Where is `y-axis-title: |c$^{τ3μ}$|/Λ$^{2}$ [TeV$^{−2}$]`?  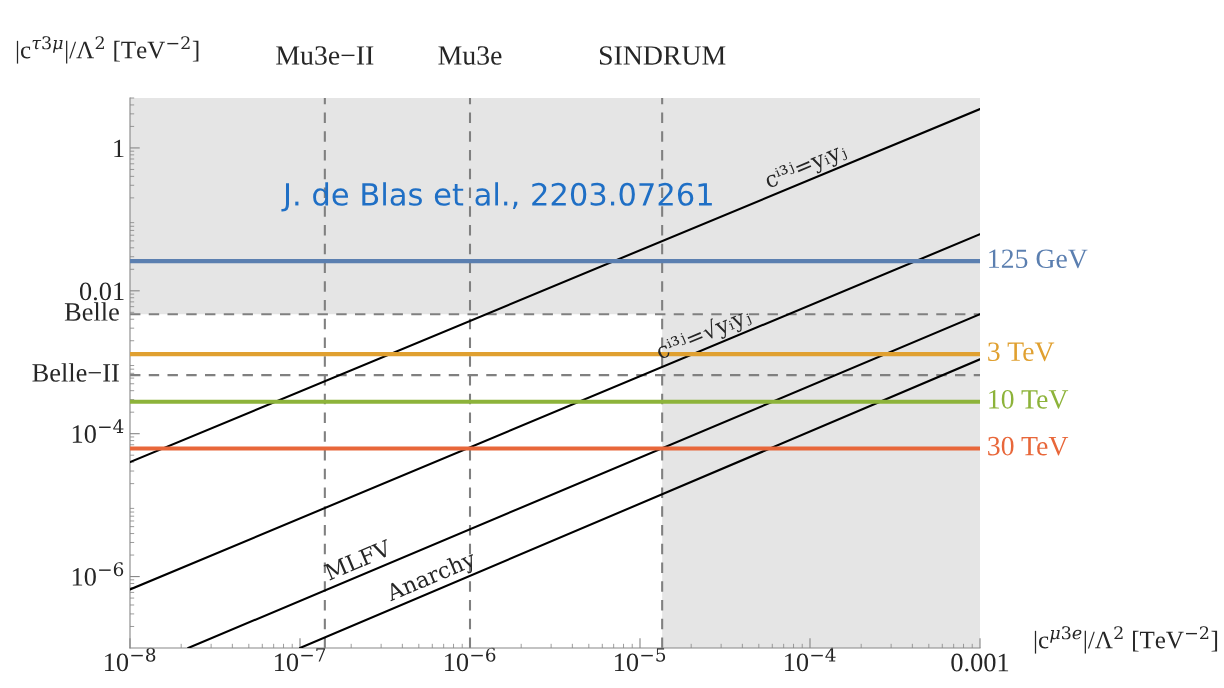
y-axis-title: |c$^{τ3μ}$|/Λ$^{2}$ [TeV$^{−2}$] is located at coordinates (107, 50).